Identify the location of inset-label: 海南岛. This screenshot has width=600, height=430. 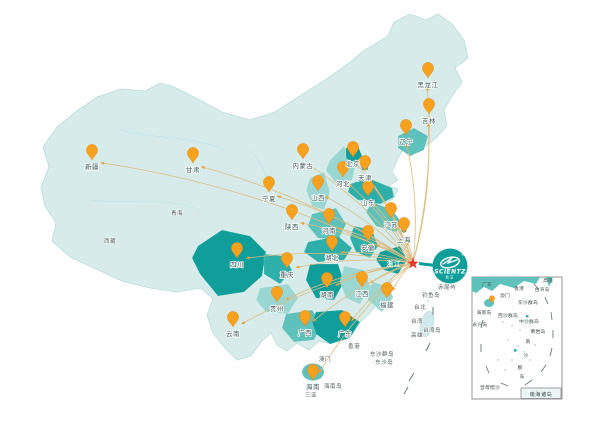
(484, 312).